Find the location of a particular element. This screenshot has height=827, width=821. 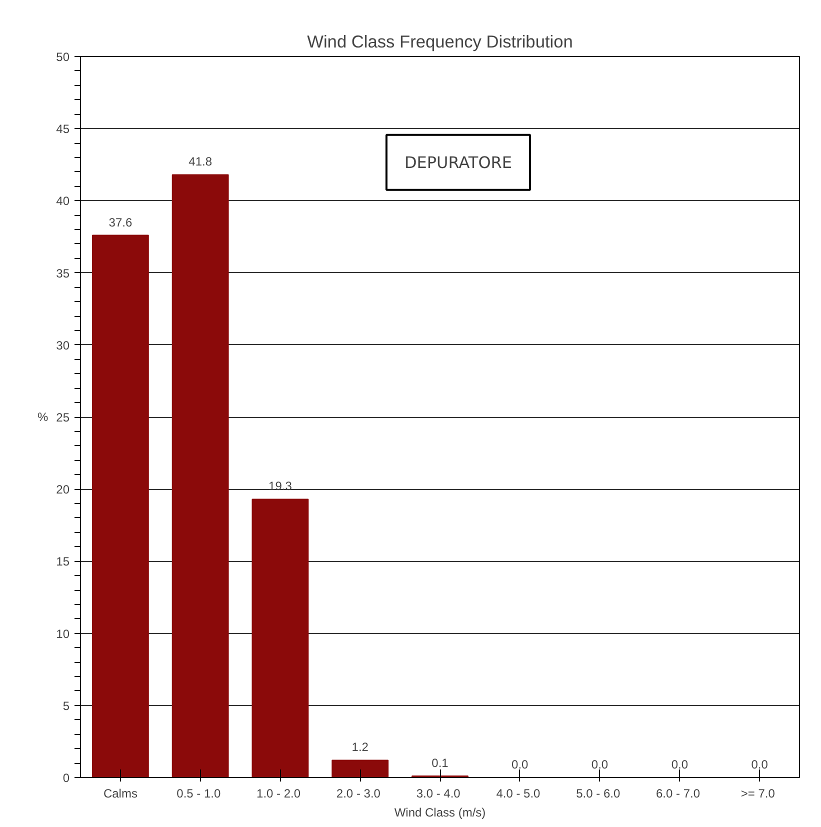

x-tick-label: >= 7.0 is located at coordinates (758, 793).